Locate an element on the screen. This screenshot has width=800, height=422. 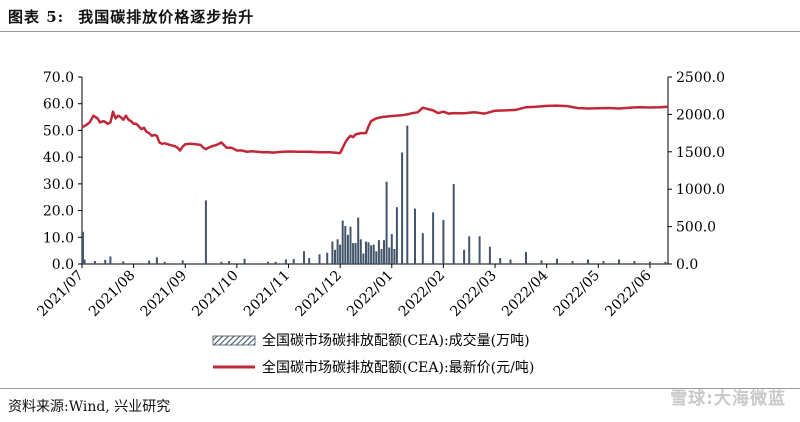
left-tick-label: 20.0 is located at coordinates (58, 212).